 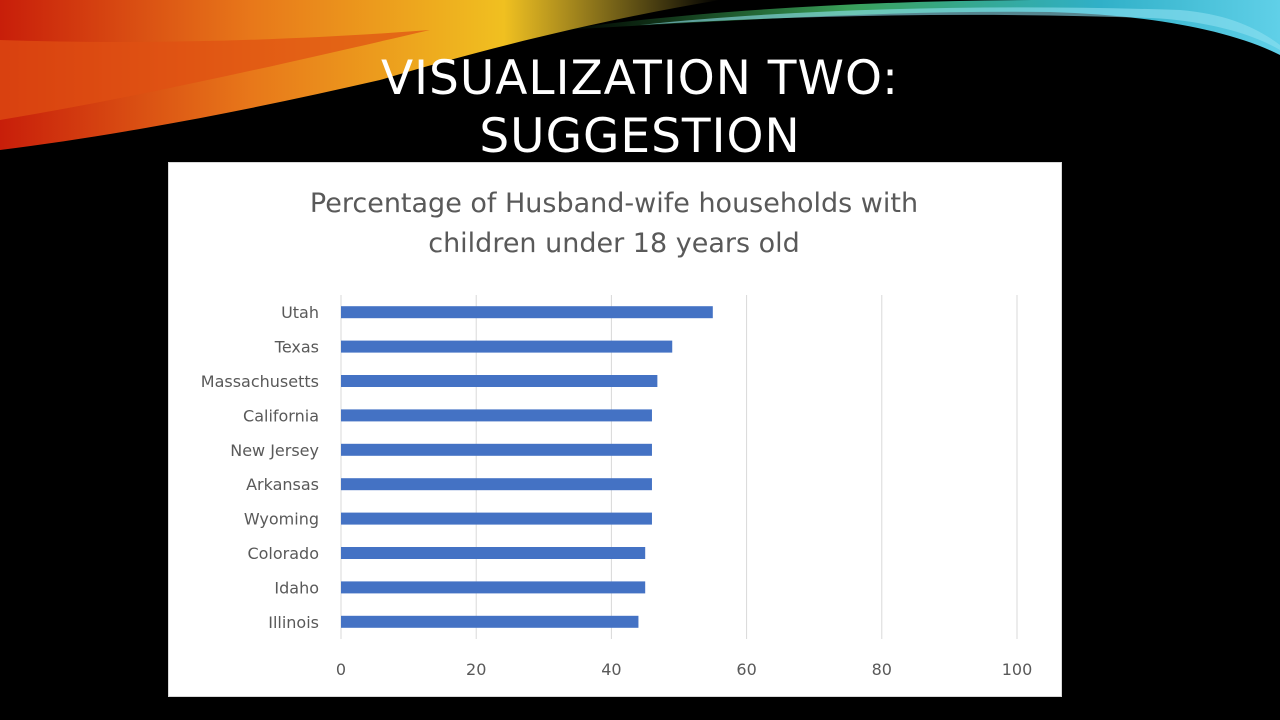 What do you see at coordinates (293, 622) in the screenshot?
I see `category-label: Illinois` at bounding box center [293, 622].